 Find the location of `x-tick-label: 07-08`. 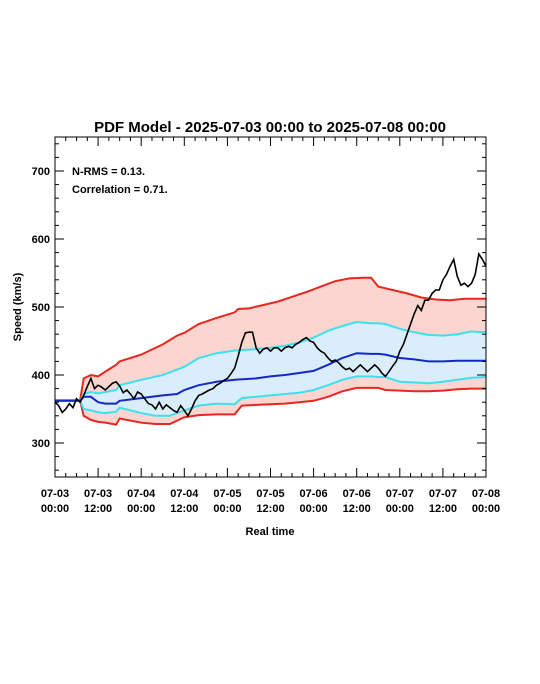

x-tick-label: 07-08 is located at coordinates (486, 494).